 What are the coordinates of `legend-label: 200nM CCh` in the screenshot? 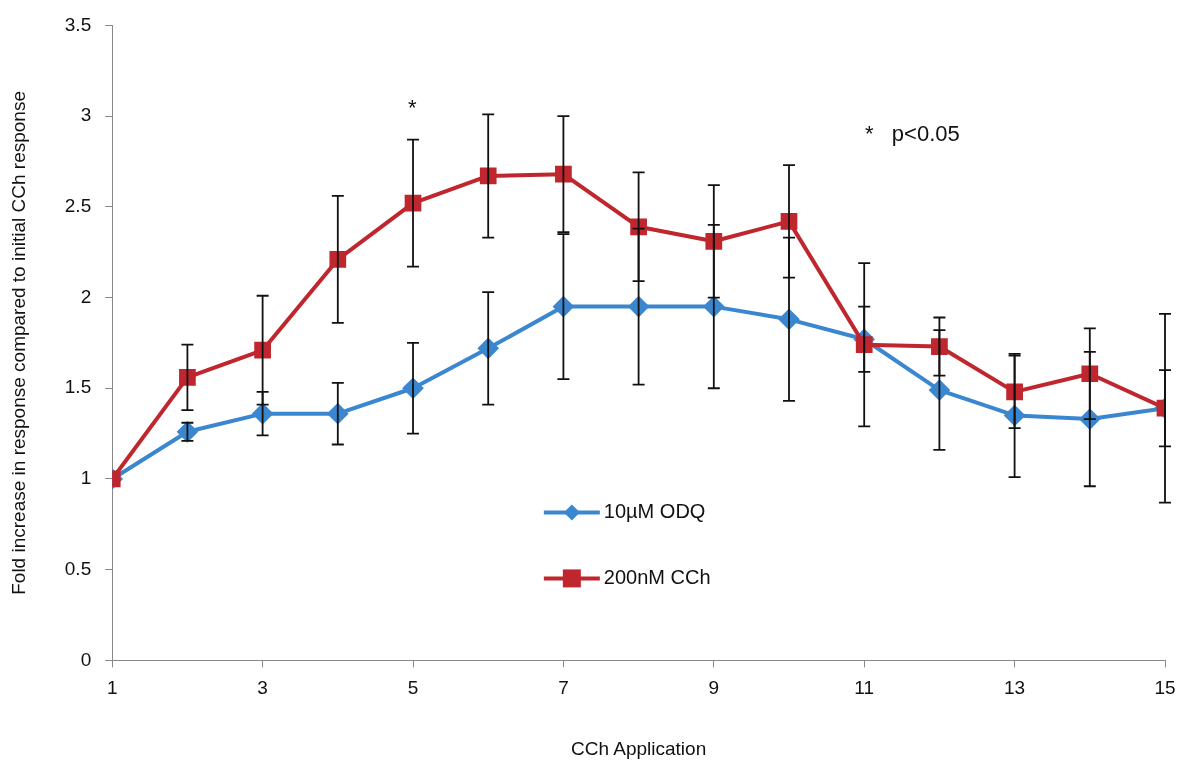 It's located at (657, 576).